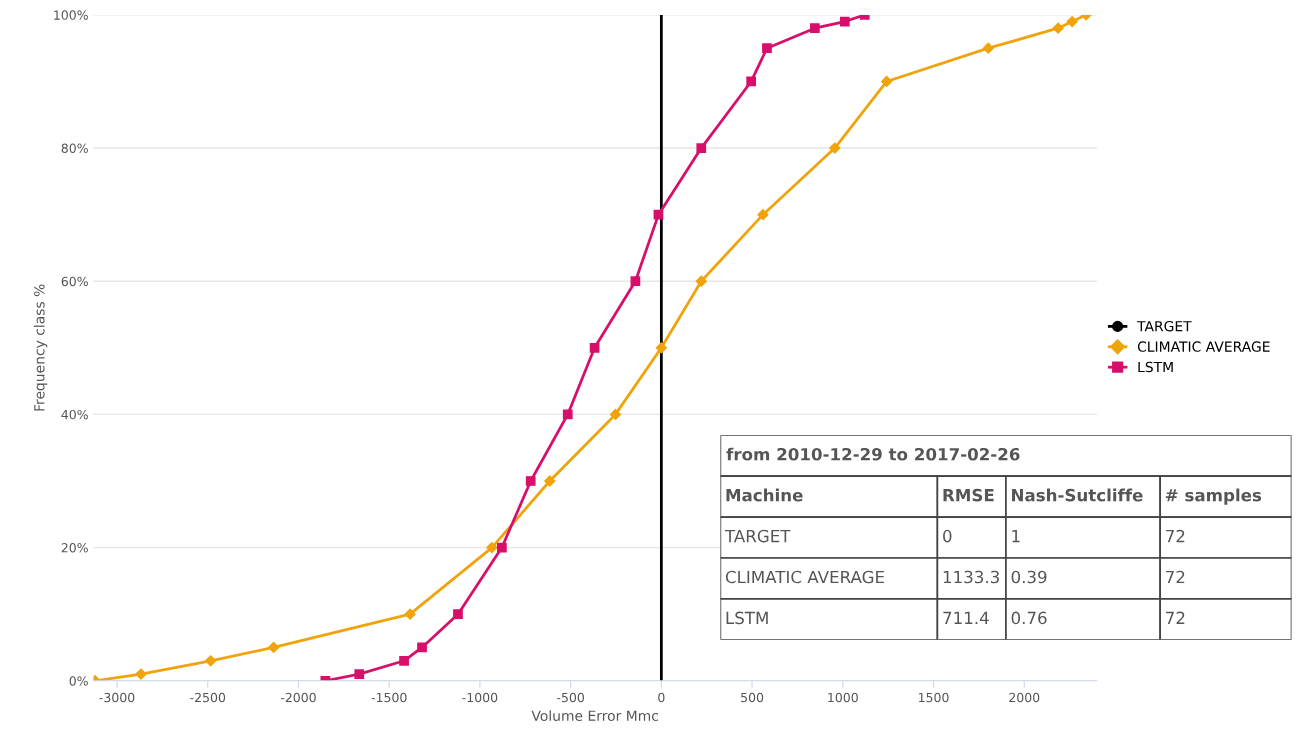 This screenshot has height=744, width=1298. I want to click on y-tick-label: 20%, so click(74, 548).